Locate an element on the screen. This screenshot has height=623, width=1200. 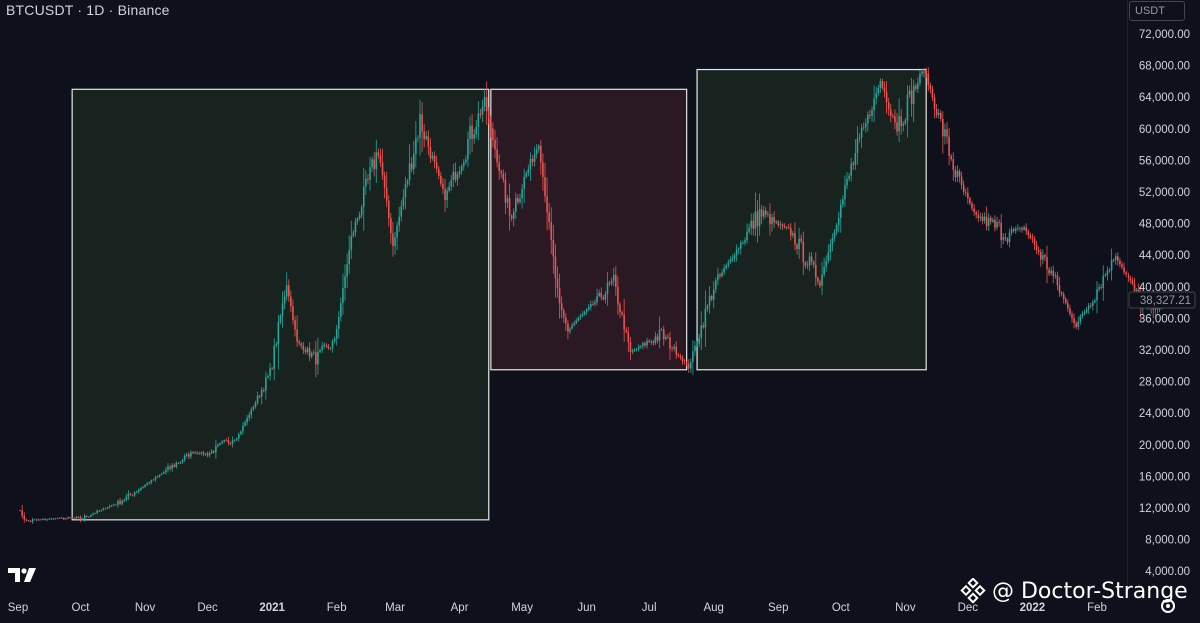
gear-icon is located at coordinates (1168, 606).